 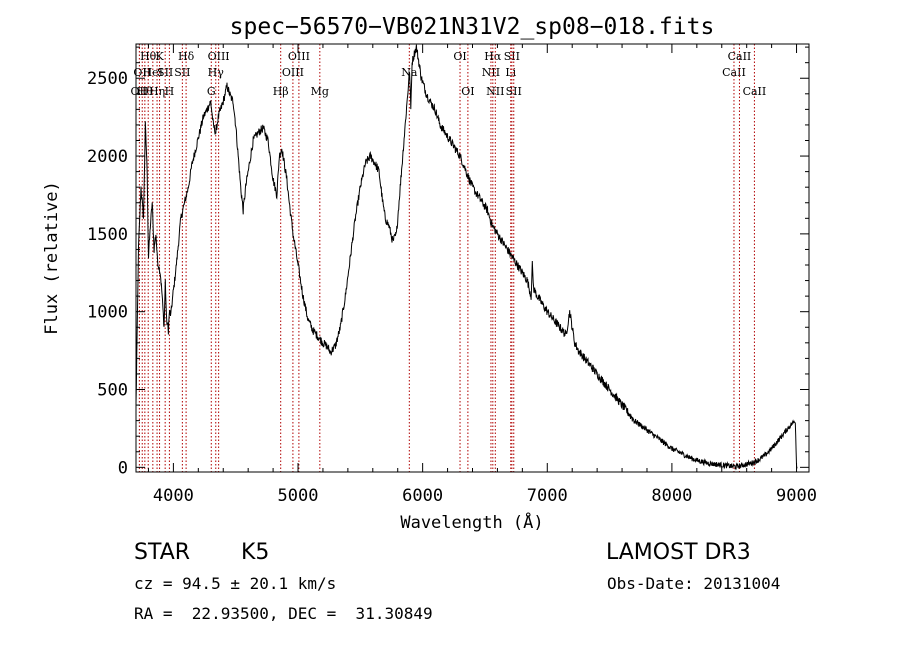 What do you see at coordinates (159, 56) in the screenshot?
I see `line-label: K` at bounding box center [159, 56].